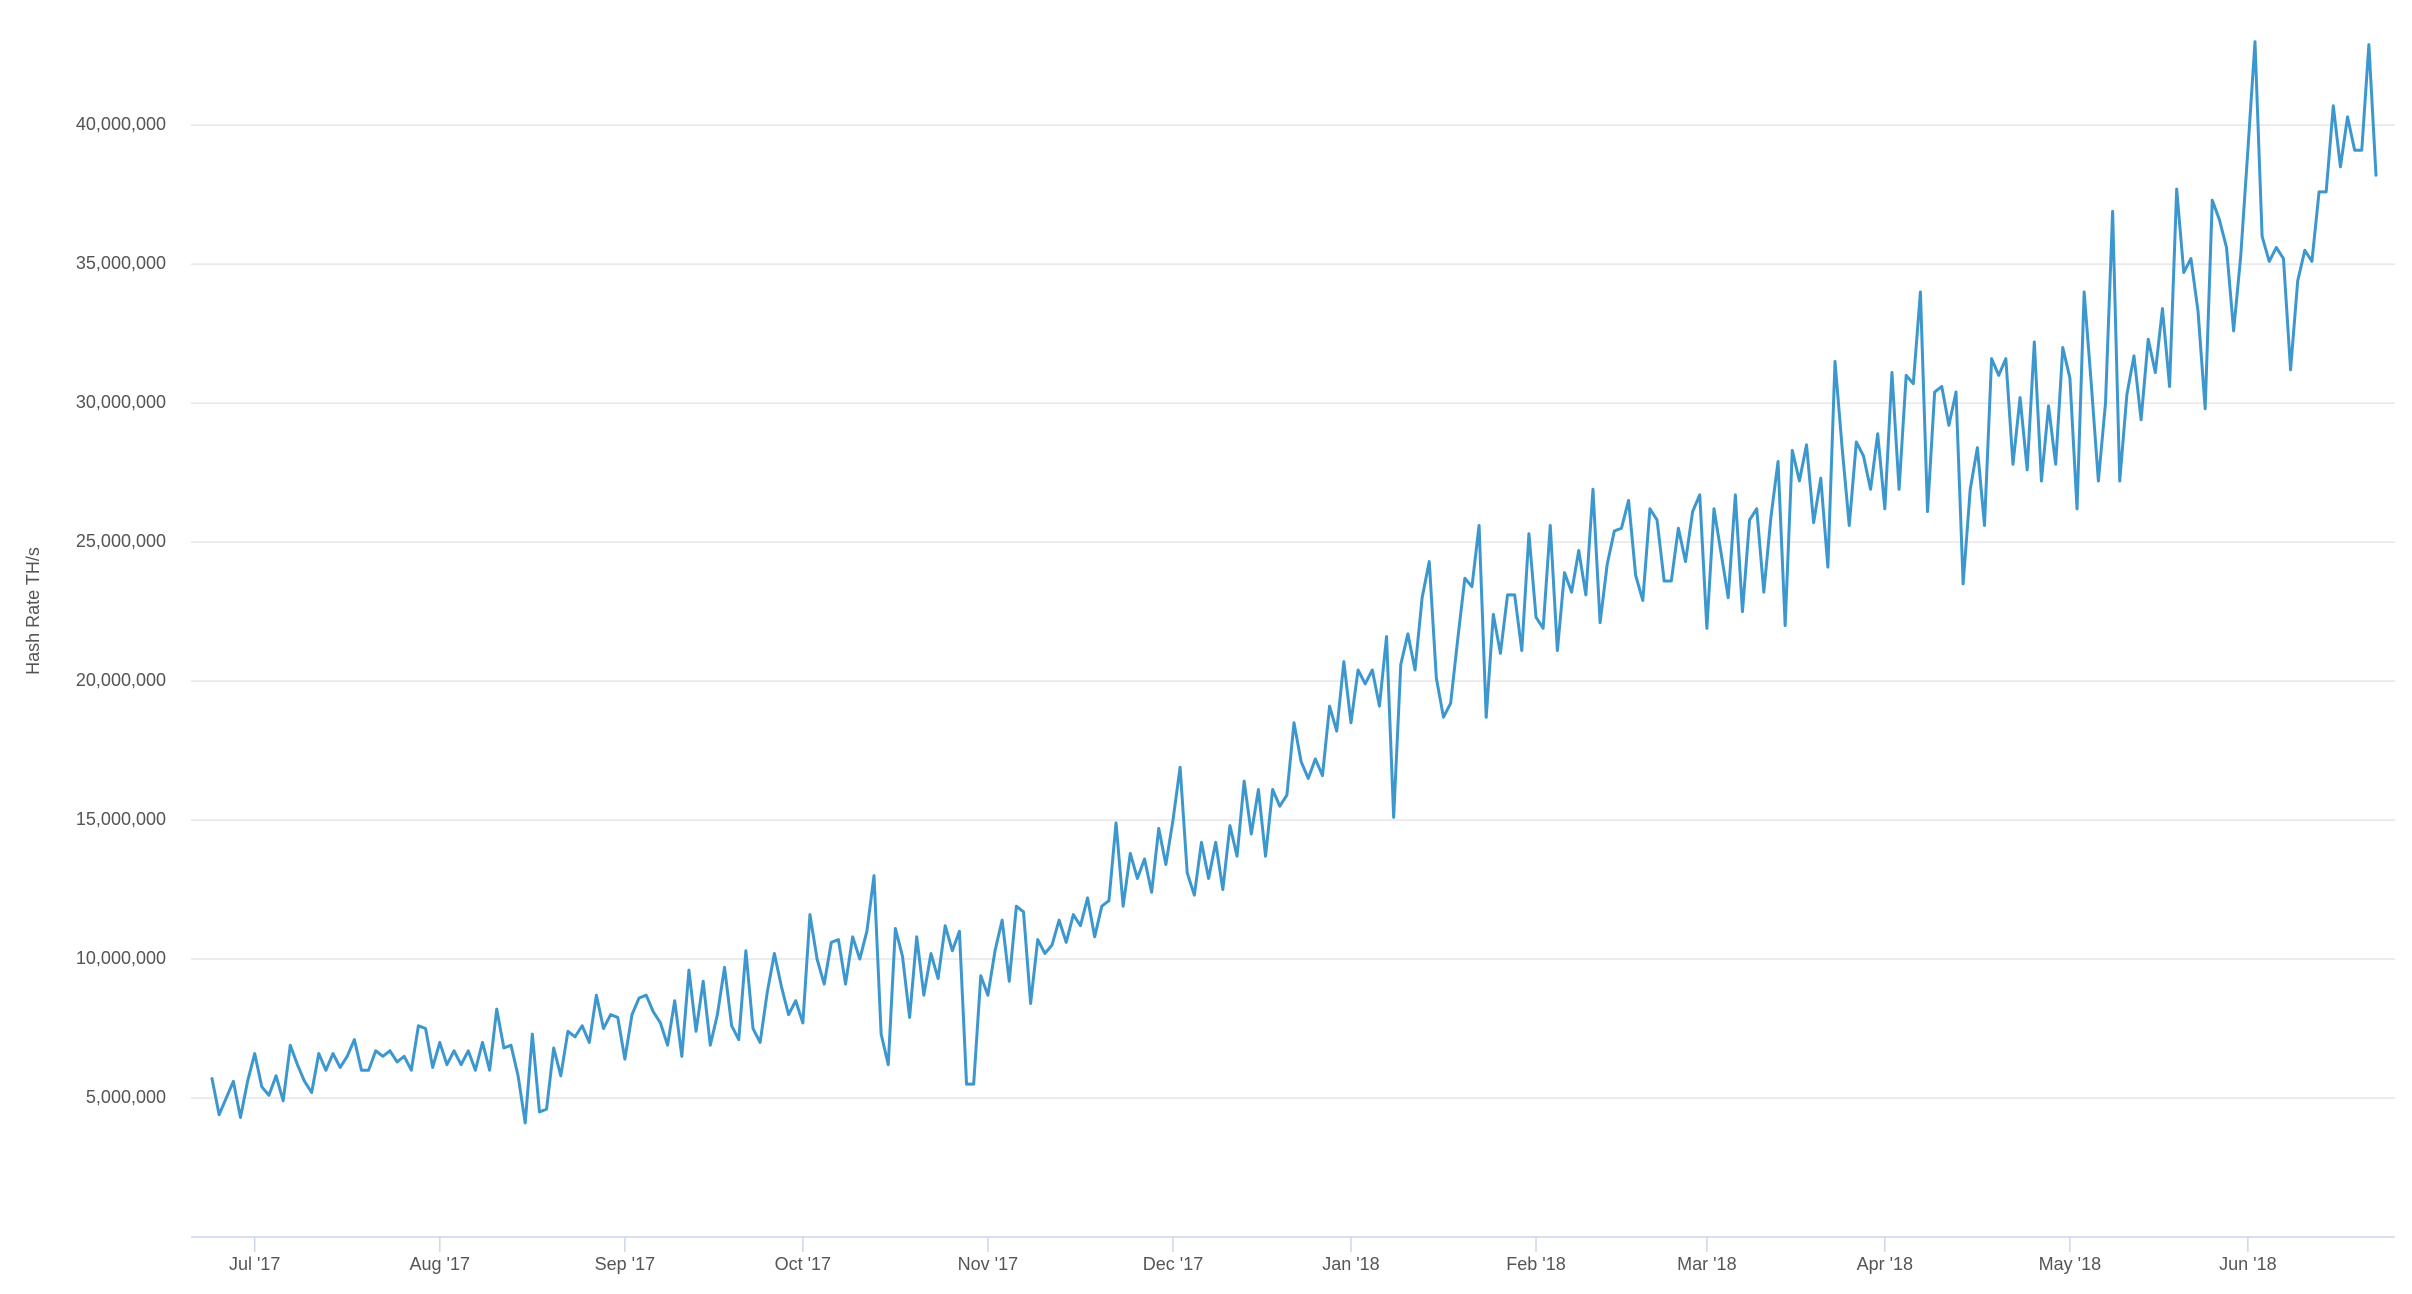  What do you see at coordinates (121, 263) in the screenshot?
I see `y-tick-label: 35,000,000` at bounding box center [121, 263].